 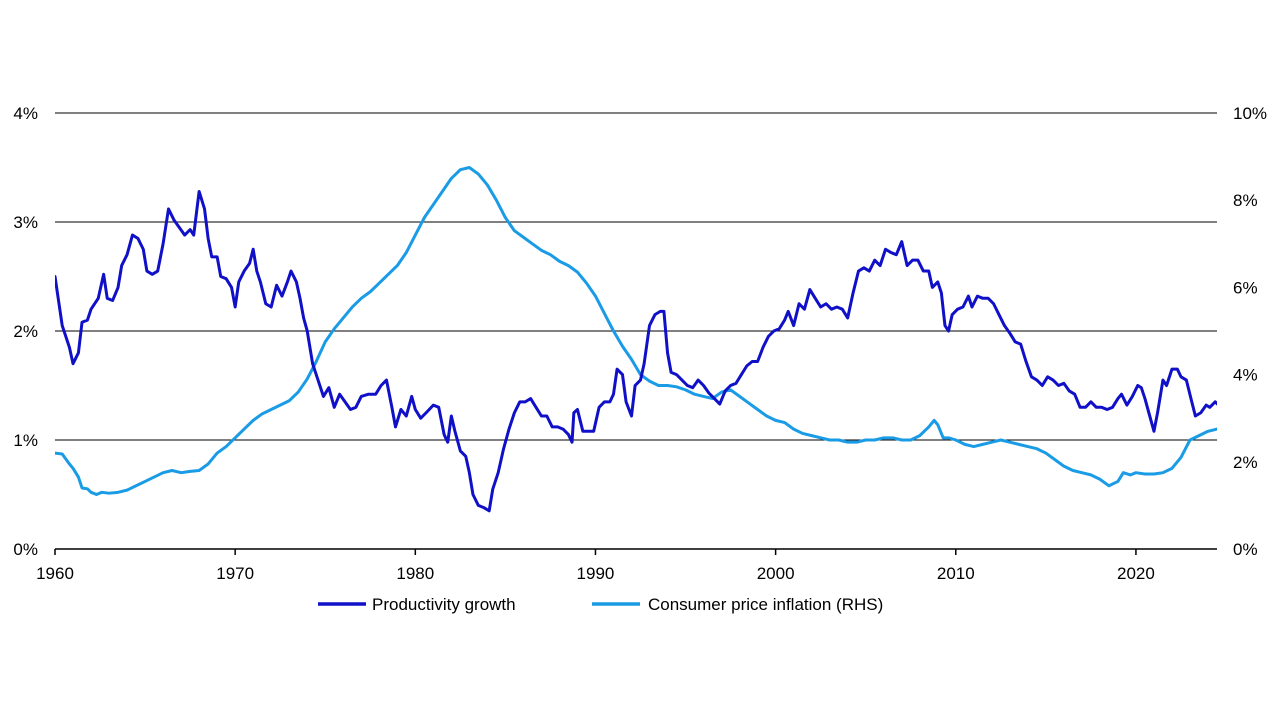 I want to click on y-left-tick-label: 3%, so click(x=25, y=222).